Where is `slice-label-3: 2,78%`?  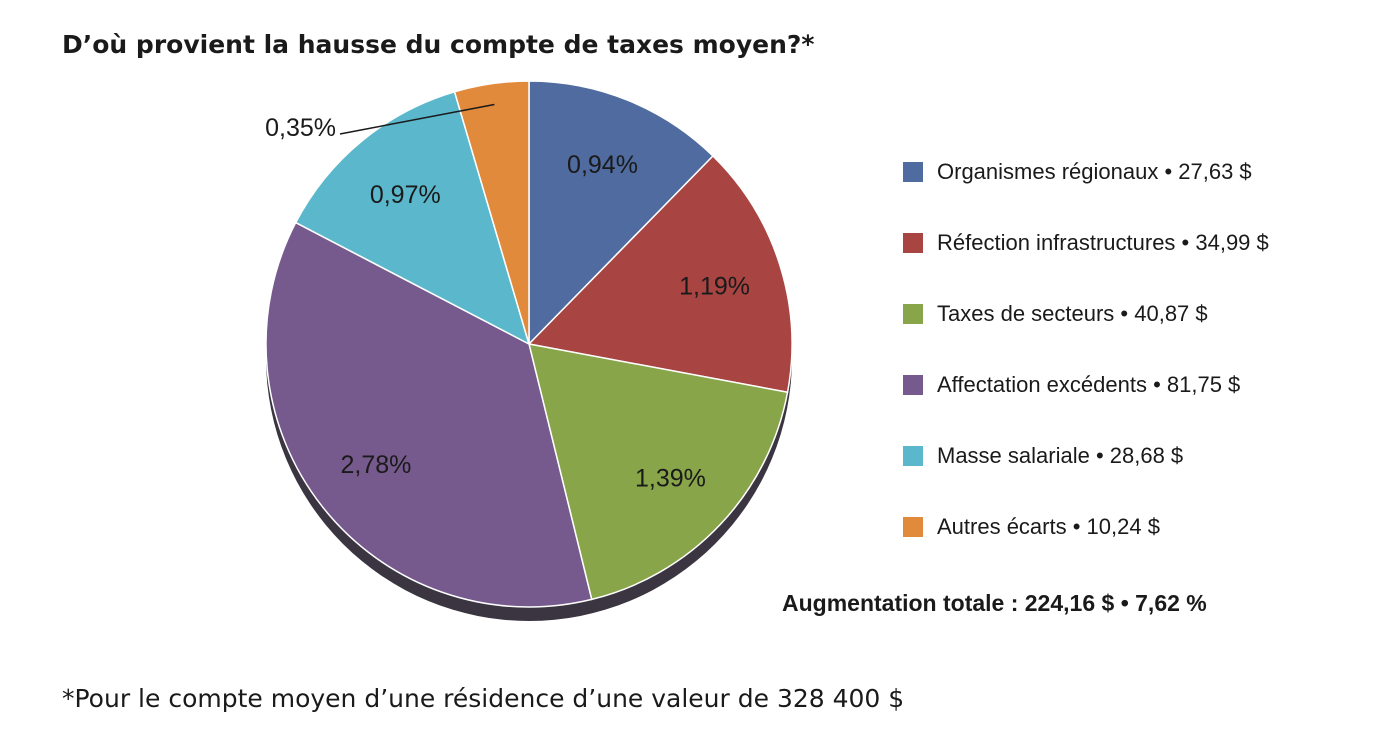
slice-label-3: 2,78% is located at coordinates (376, 465).